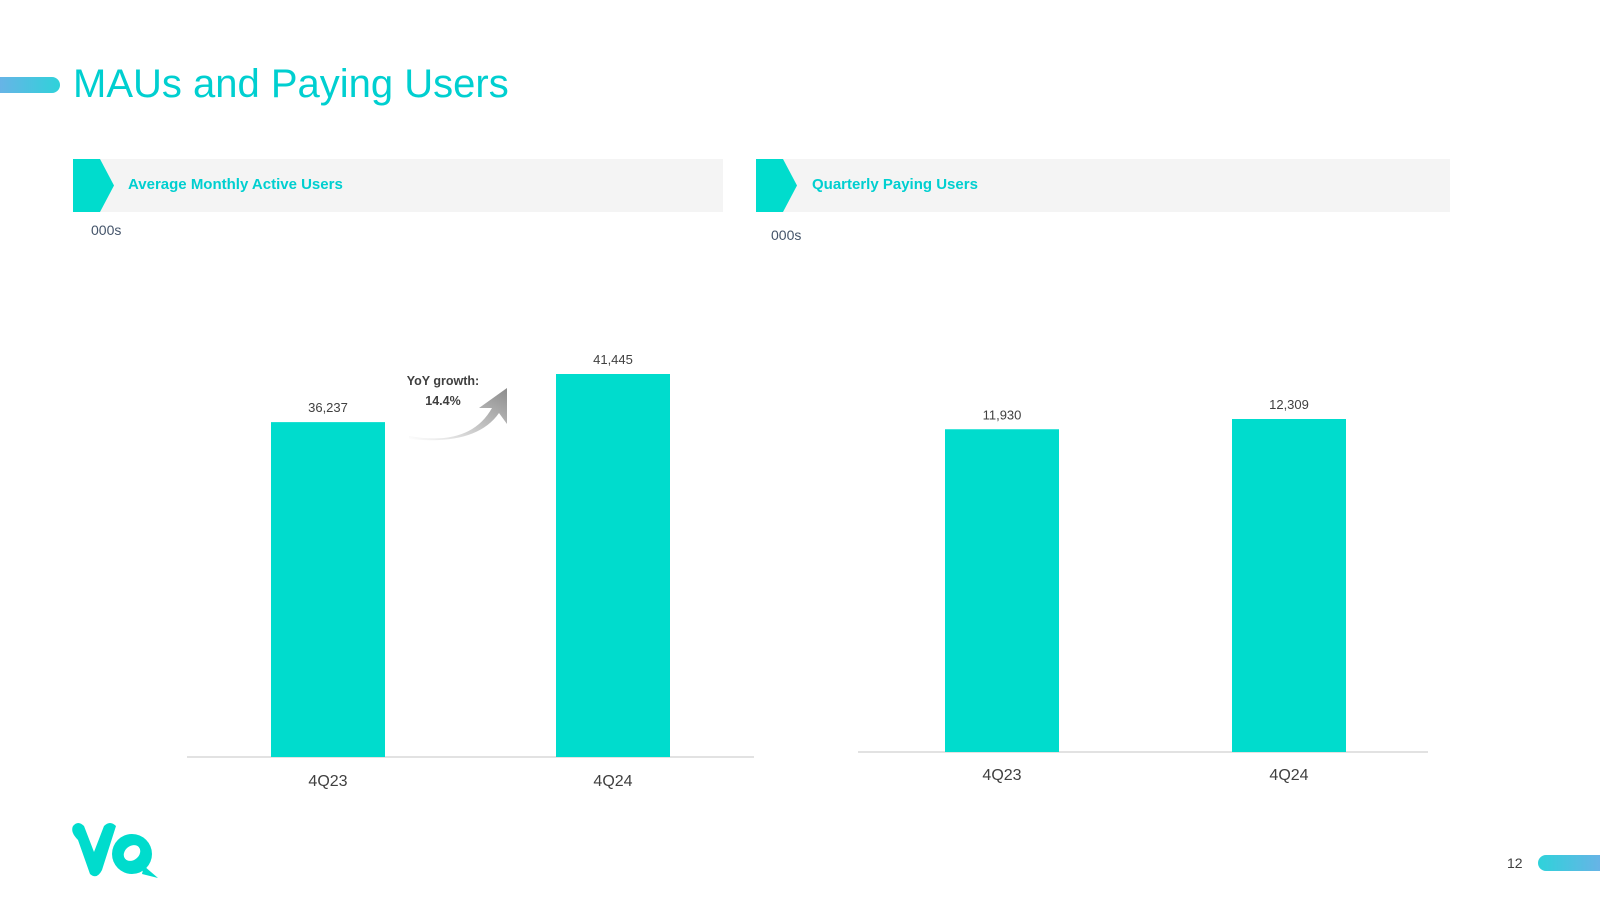  Describe the element at coordinates (115, 850) in the screenshot. I see `yalla-logo` at that location.